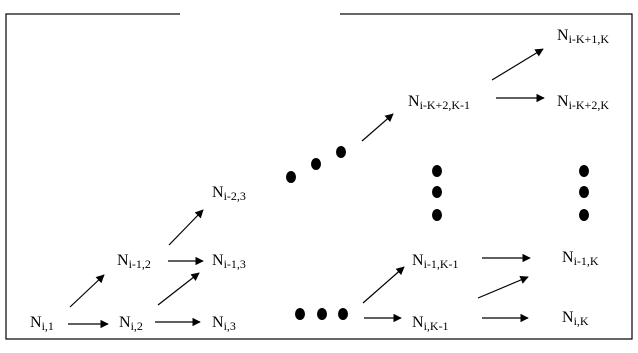 The image size is (638, 353). What do you see at coordinates (437, 193) in the screenshot?
I see `vertical-ellipsis-left` at bounding box center [437, 193].